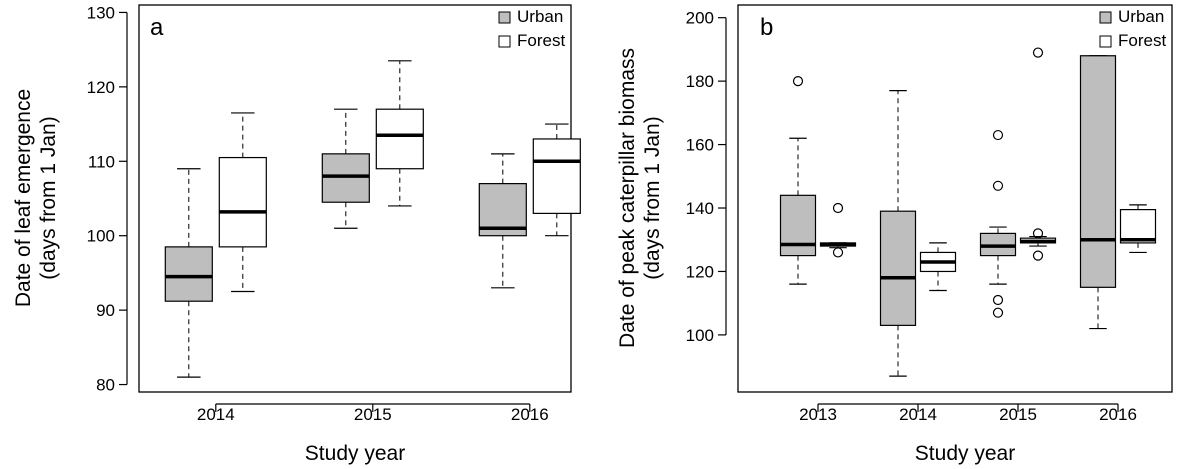  Describe the element at coordinates (157, 27) in the screenshot. I see `panel-label: a` at that location.